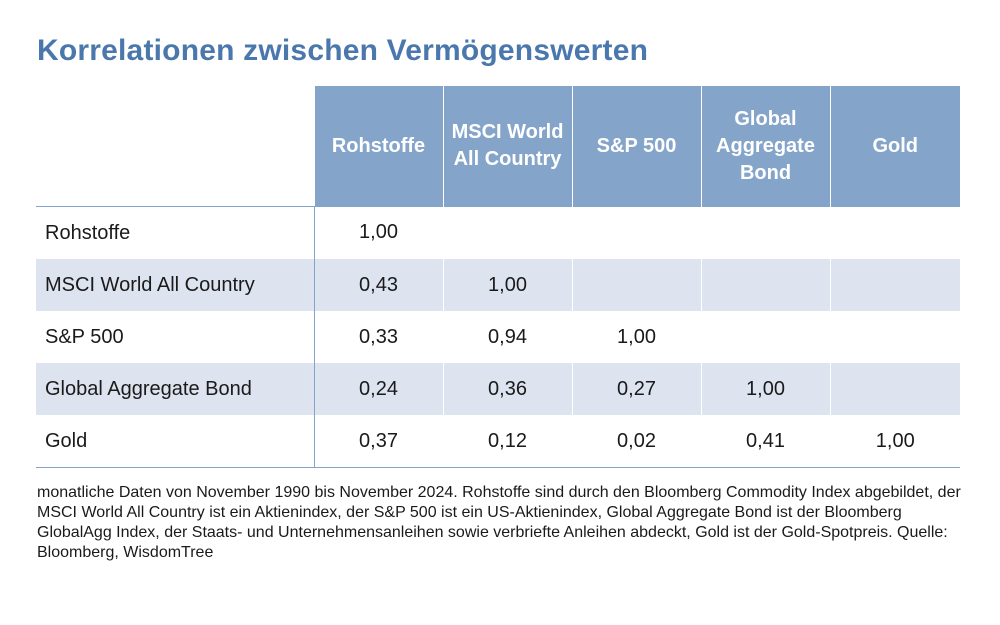 The height and width of the screenshot is (625, 1000). What do you see at coordinates (636, 389) in the screenshot?
I see `table-cell: 0,27` at bounding box center [636, 389].